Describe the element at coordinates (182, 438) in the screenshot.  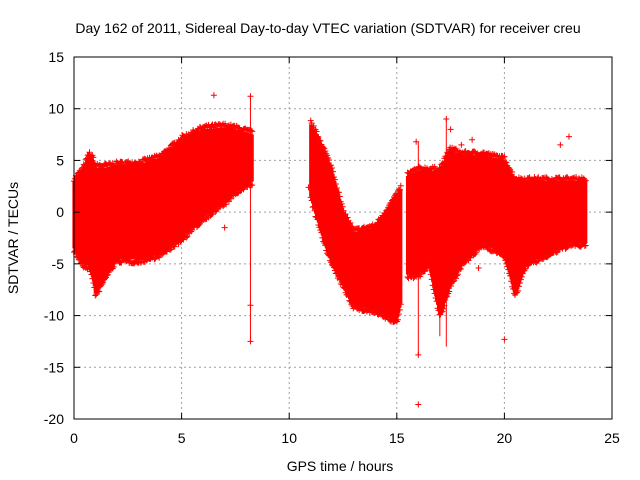
I see `x-tick-label: 5` at that location.